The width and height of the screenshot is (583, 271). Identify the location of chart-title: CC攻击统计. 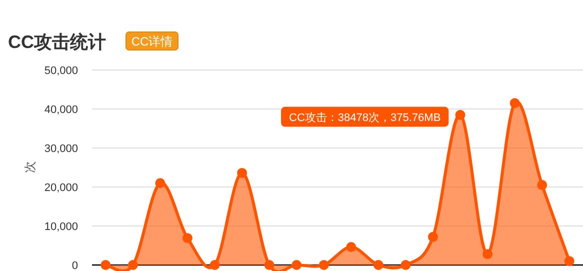
(57, 42).